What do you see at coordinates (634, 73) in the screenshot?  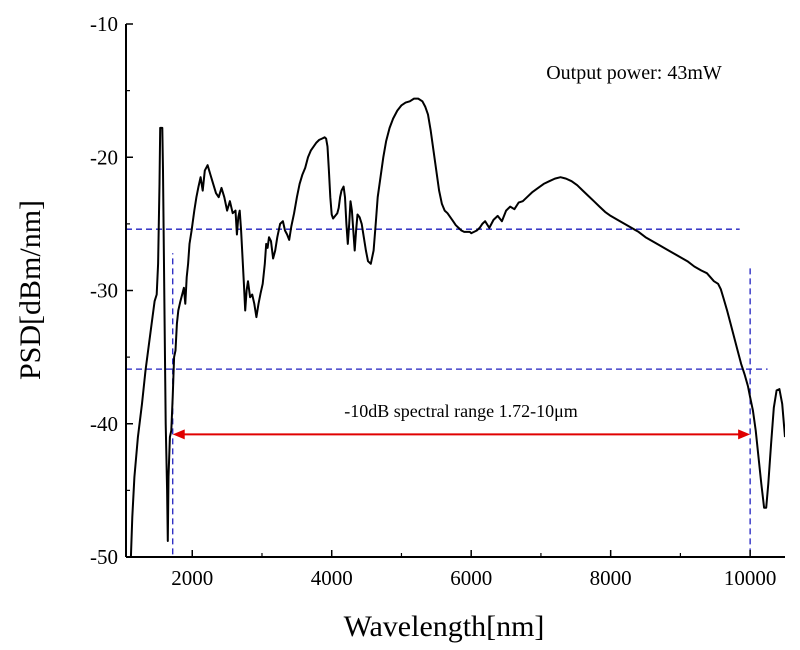 I see `output-power-label: Output power: 43mW` at bounding box center [634, 73].